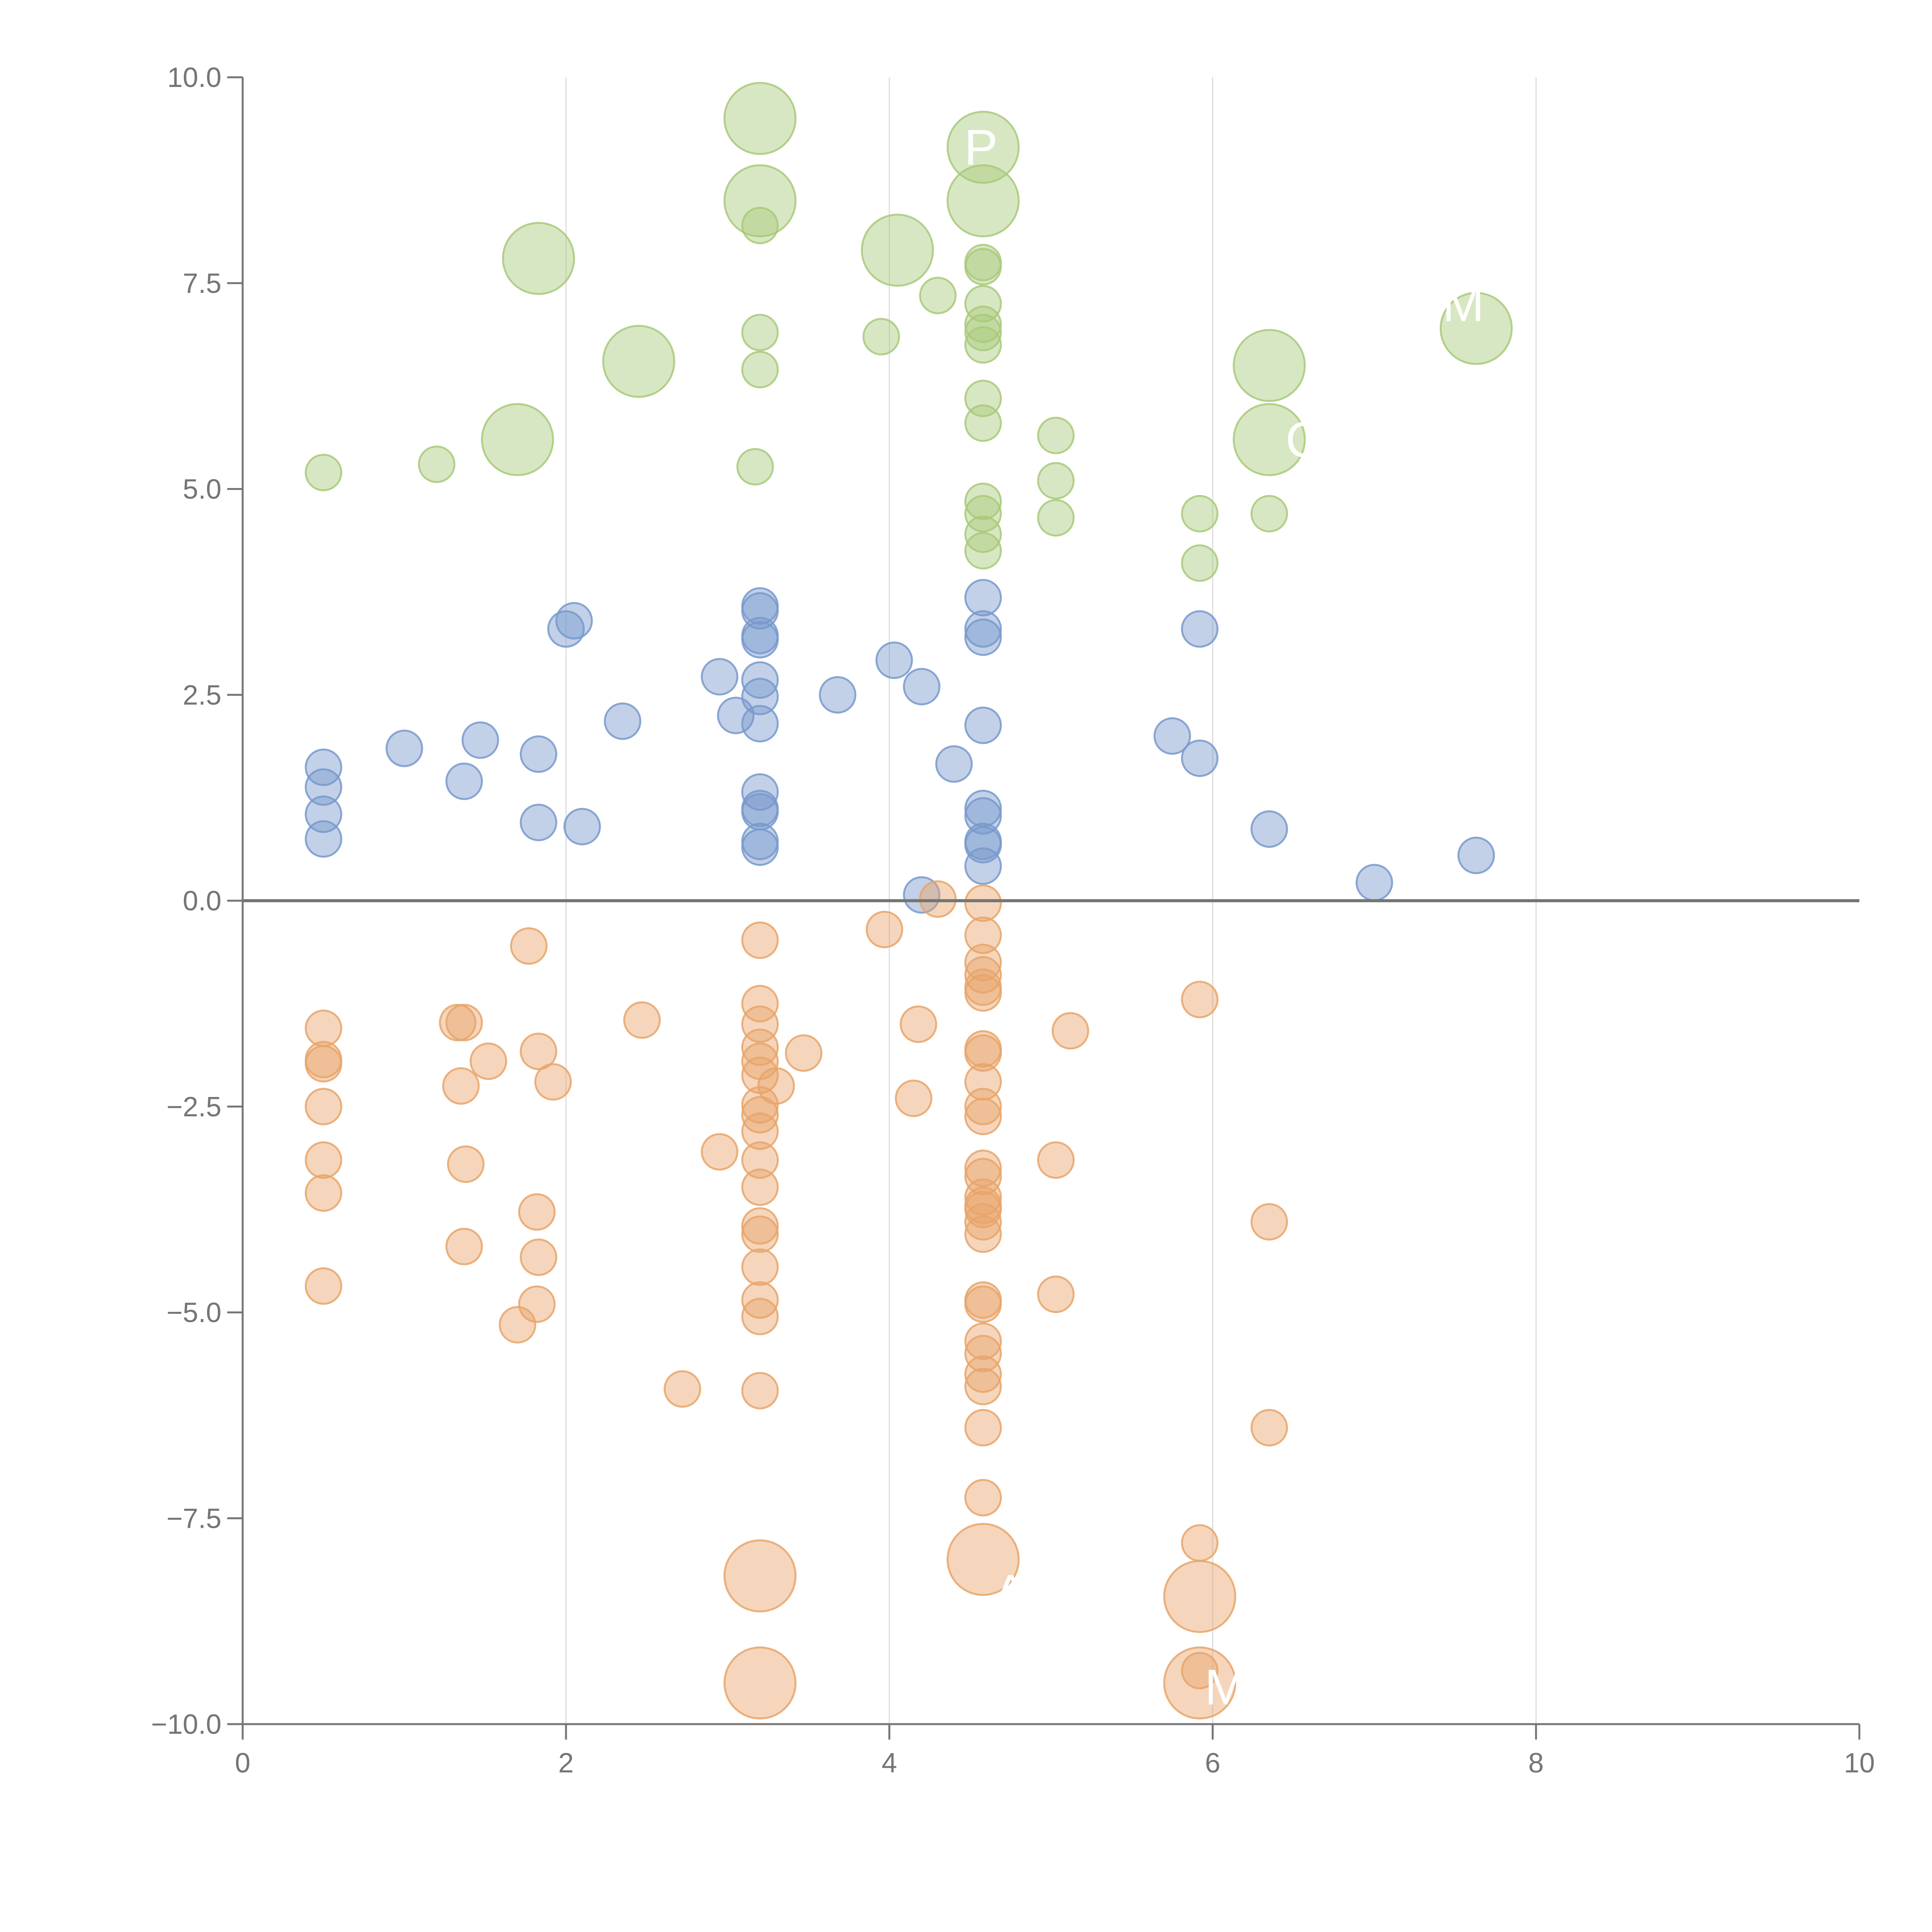 Image resolution: width=1932 pixels, height=1932 pixels. What do you see at coordinates (1859, 1764) in the screenshot?
I see `x-tick-label: 10` at bounding box center [1859, 1764].